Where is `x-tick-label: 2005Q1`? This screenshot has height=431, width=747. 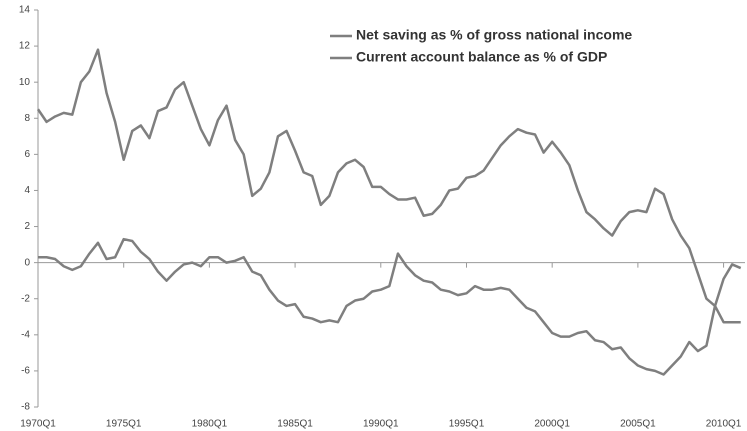 x-tick-label: 2005Q1 is located at coordinates (638, 424).